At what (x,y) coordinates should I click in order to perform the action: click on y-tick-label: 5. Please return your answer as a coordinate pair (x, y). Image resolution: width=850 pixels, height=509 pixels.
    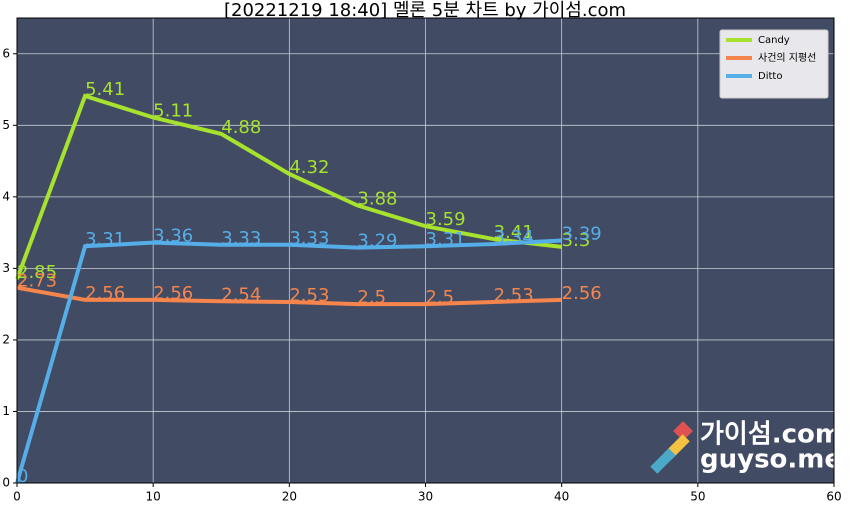
    Looking at the image, I should click on (6, 125).